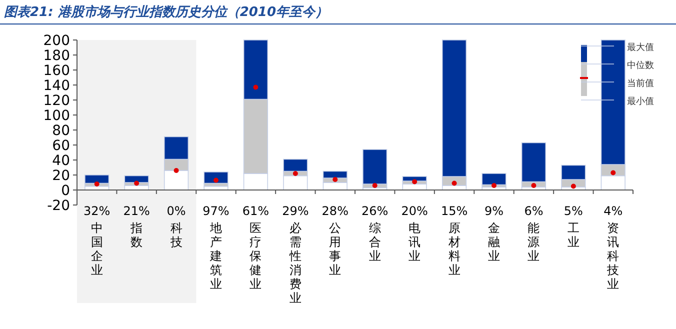 The width and height of the screenshot is (676, 329). I want to click on y-tick-label: 80, so click(61, 131).